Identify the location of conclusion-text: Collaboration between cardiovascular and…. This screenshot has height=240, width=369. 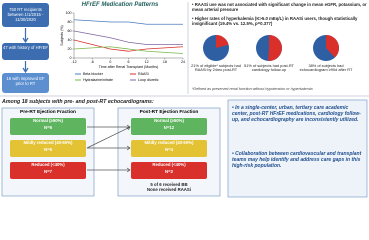
(297, 160).